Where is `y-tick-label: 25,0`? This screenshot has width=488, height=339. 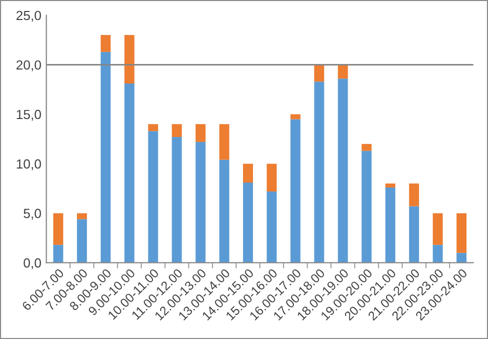 y-tick-label: 25,0 is located at coordinates (28, 16).